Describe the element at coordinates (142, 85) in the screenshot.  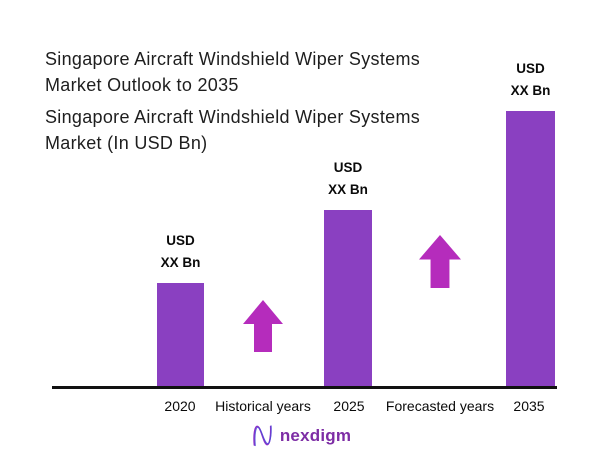
I see `chart-title-line: Market Outlook to 2035` at that location.